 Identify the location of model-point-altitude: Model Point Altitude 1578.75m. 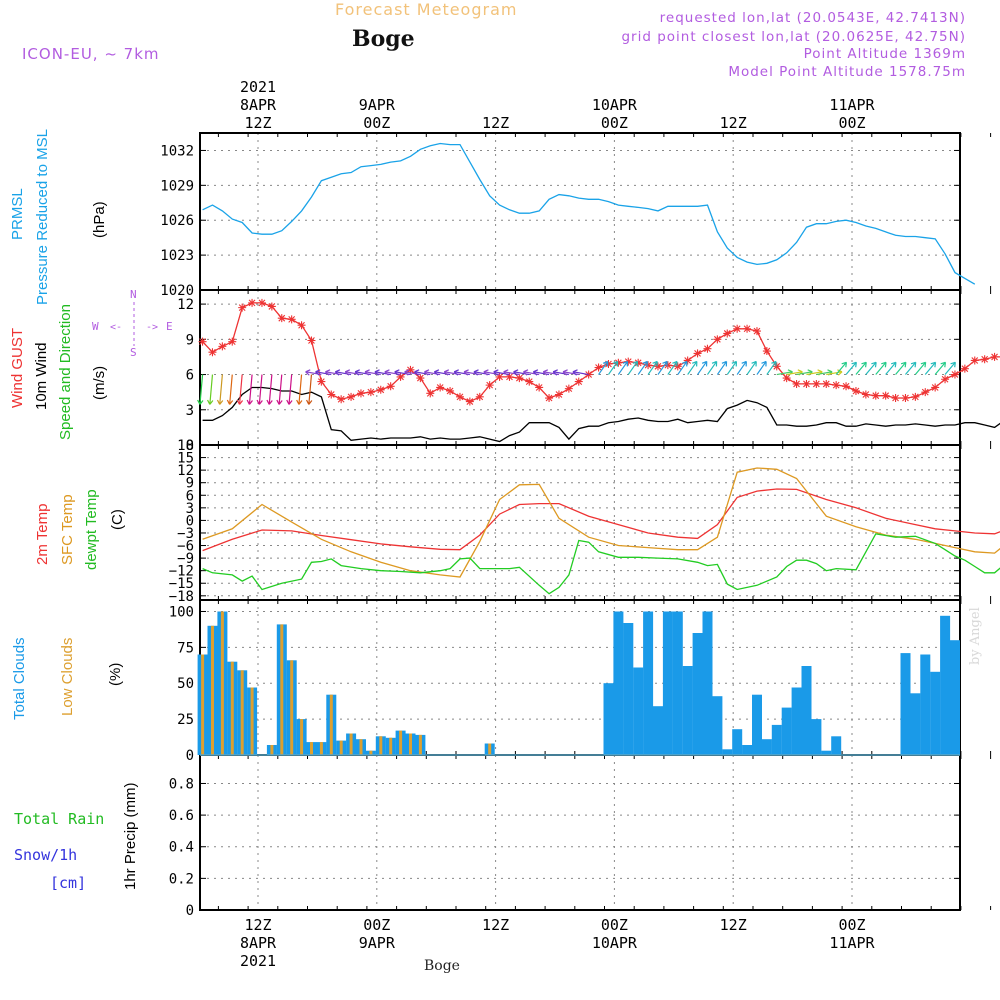
(847, 72).